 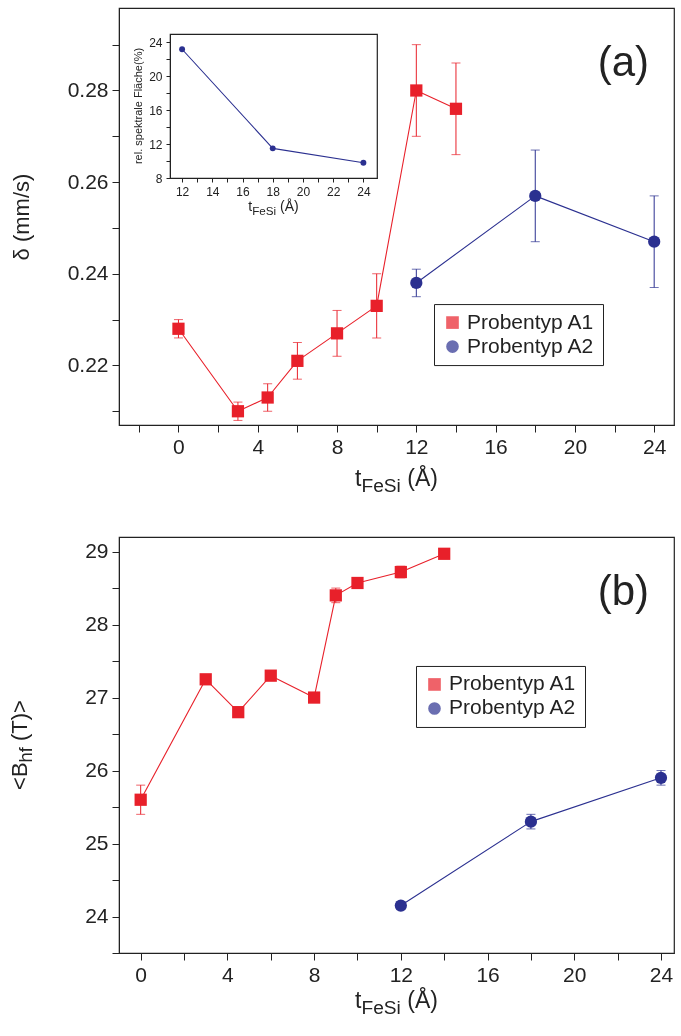 What do you see at coordinates (88, 181) in the screenshot?
I see `y-tick-label: 0.26` at bounding box center [88, 181].